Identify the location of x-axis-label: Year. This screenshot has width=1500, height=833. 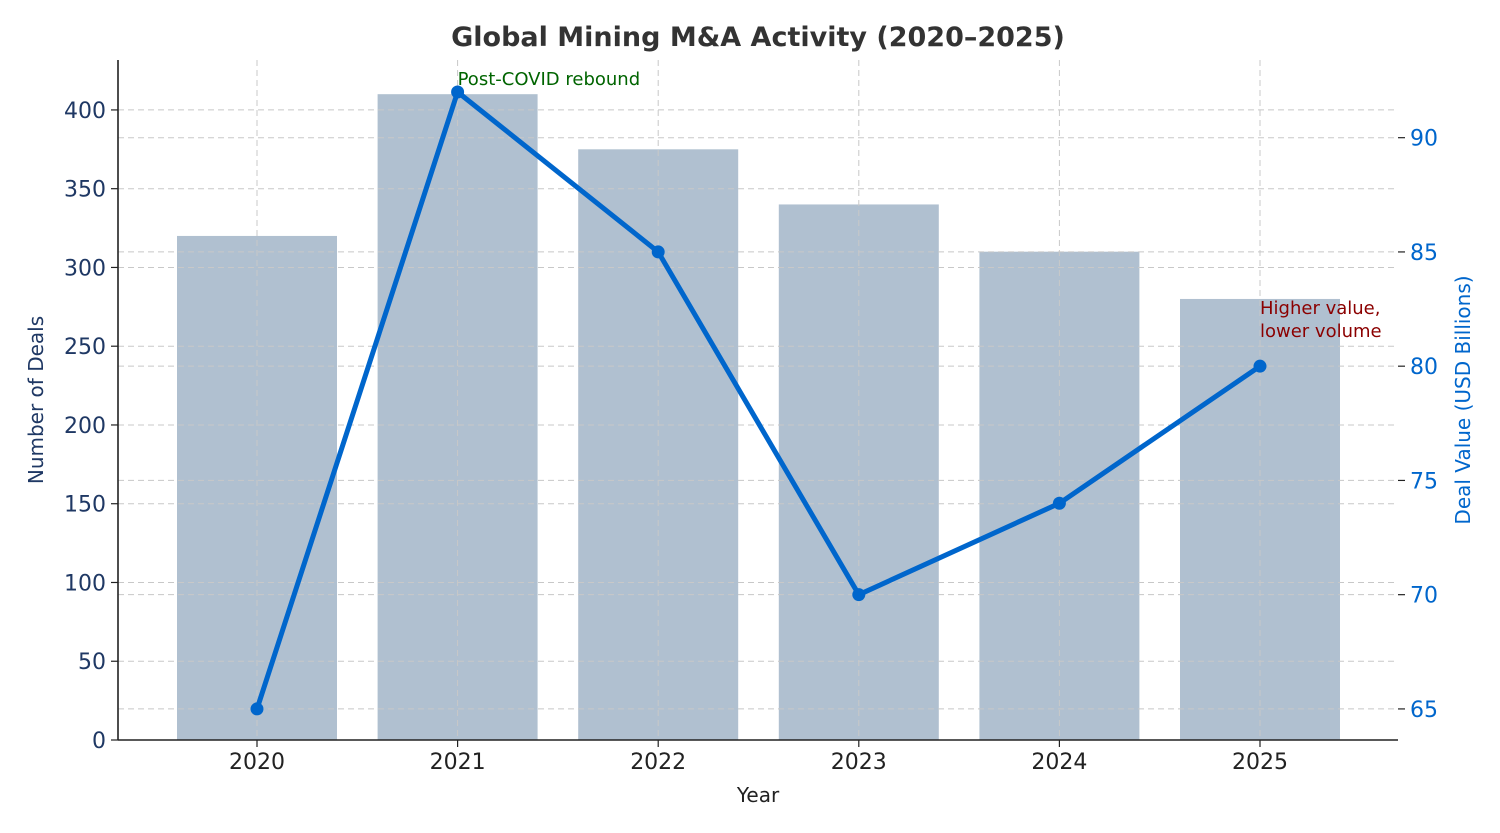
(758, 795).